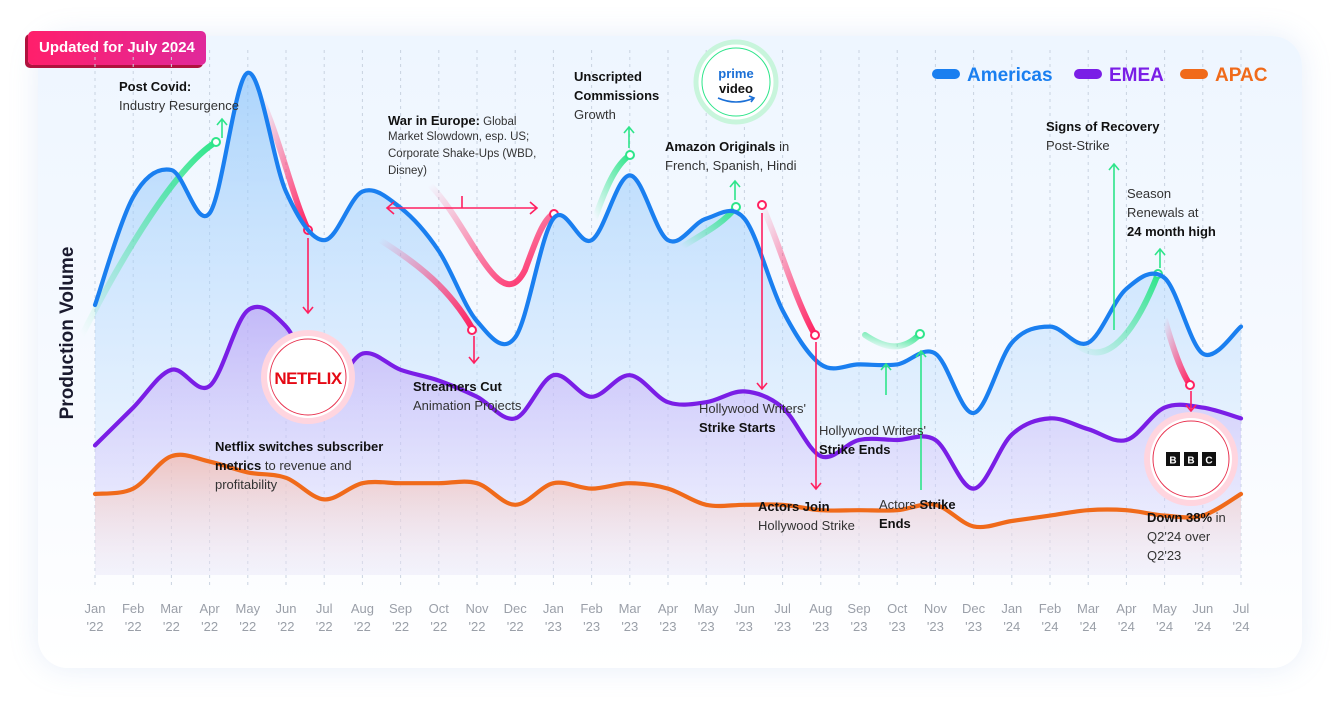 Image resolution: width=1338 pixels, height=709 pixels. I want to click on trend-down-jul23, so click(788, 270).